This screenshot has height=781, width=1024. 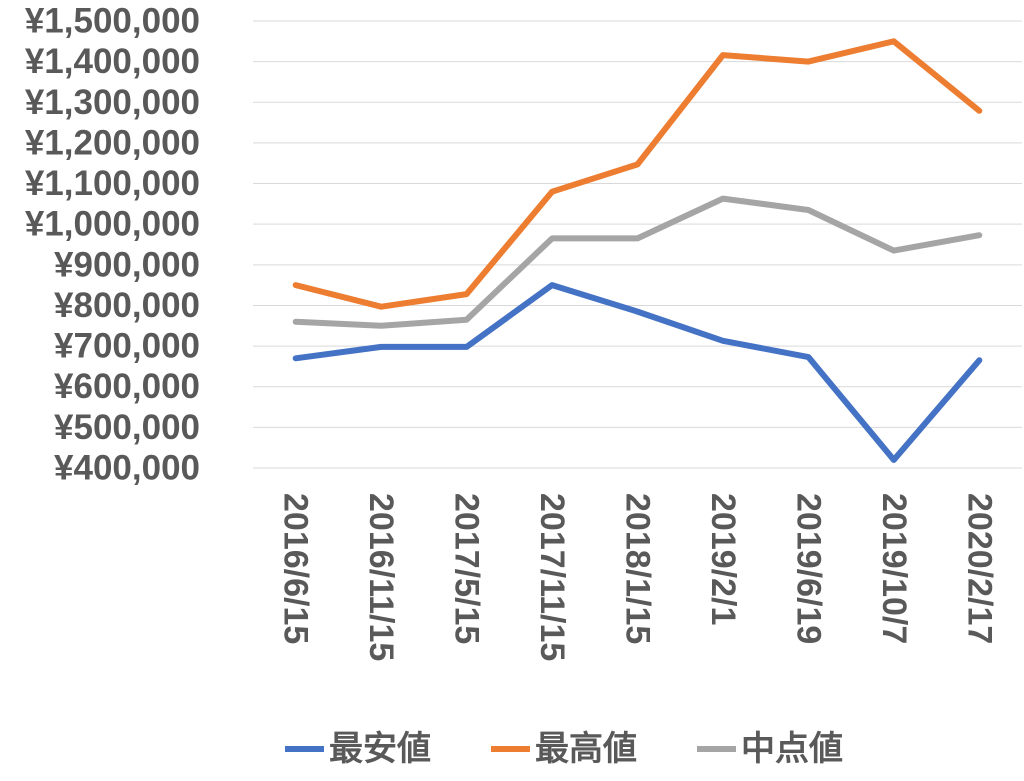 I want to click on legend-label: 中点値, so click(x=792, y=749).